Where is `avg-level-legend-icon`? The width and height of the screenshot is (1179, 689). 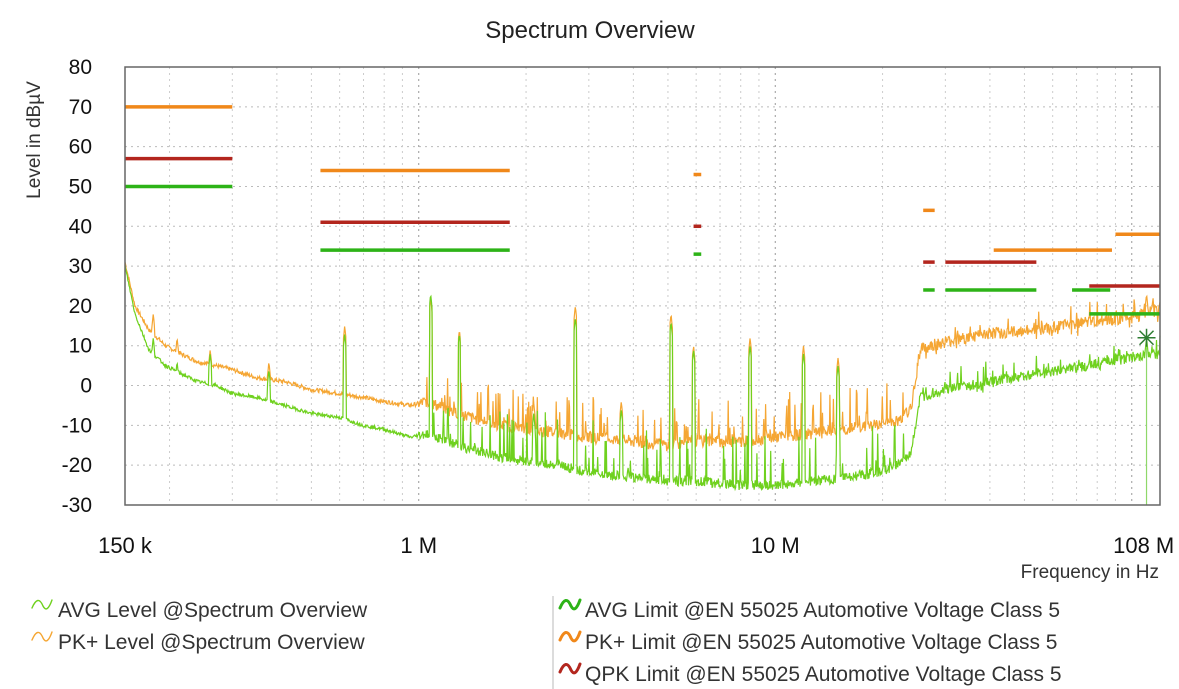
avg-level-legend-icon is located at coordinates (42, 604).